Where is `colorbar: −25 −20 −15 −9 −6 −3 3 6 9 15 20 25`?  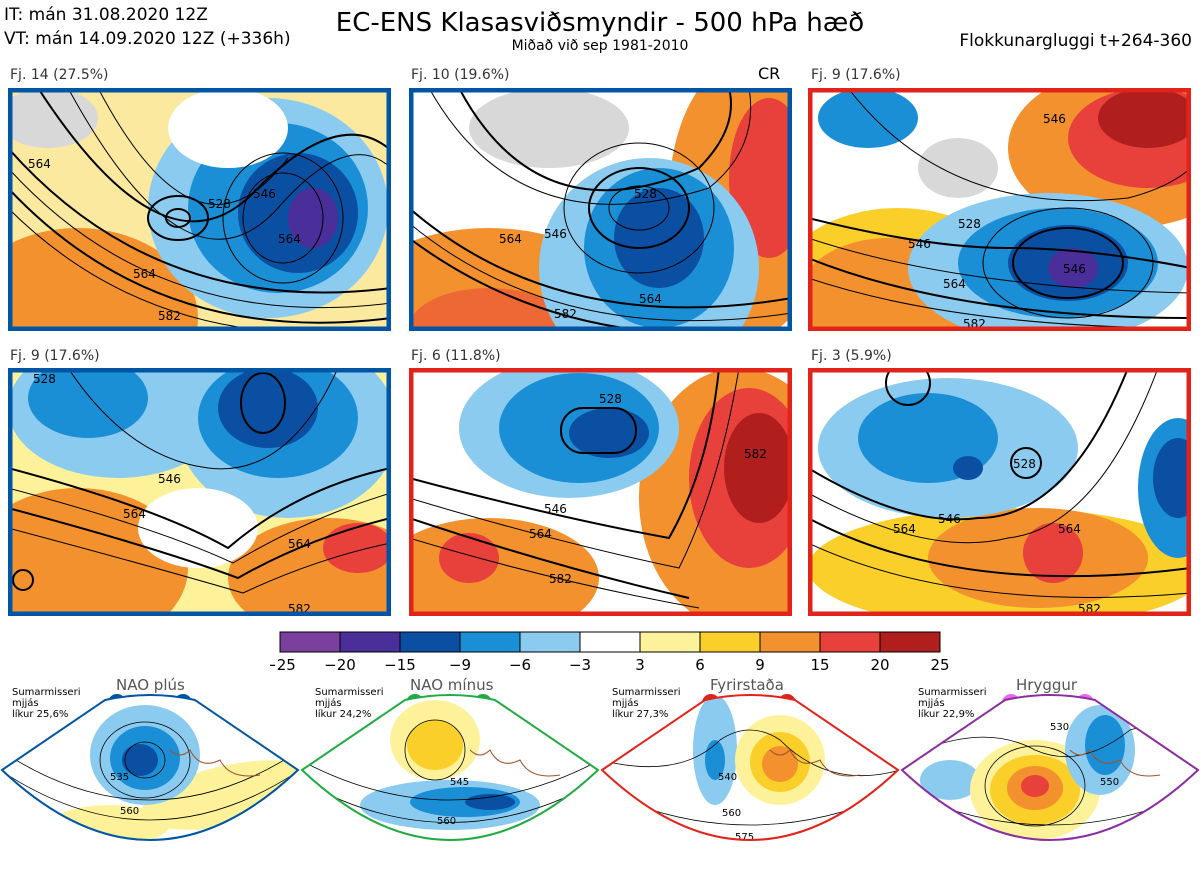 colorbar: −25 −20 −15 −9 −6 −3 3 6 9 15 20 25 is located at coordinates (612, 653).